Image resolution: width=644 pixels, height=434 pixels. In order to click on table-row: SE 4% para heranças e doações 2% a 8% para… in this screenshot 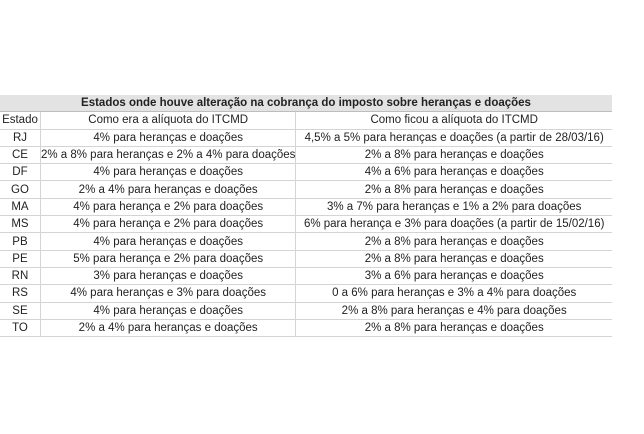, I will do `click(306, 311)`.